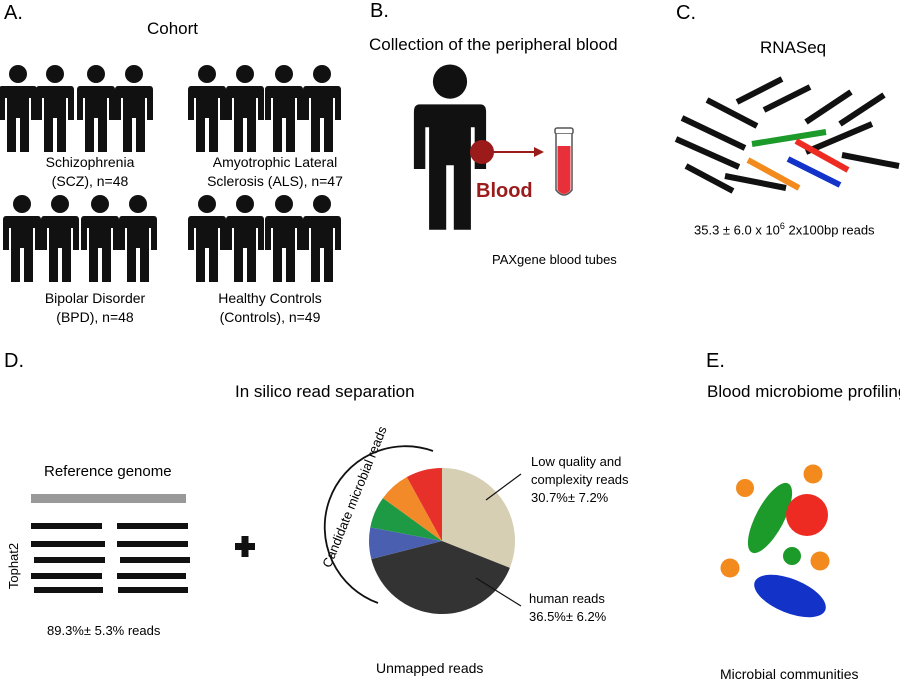 The height and width of the screenshot is (682, 900). What do you see at coordinates (110, 558) in the screenshot?
I see `mapped-reads-lines` at bounding box center [110, 558].